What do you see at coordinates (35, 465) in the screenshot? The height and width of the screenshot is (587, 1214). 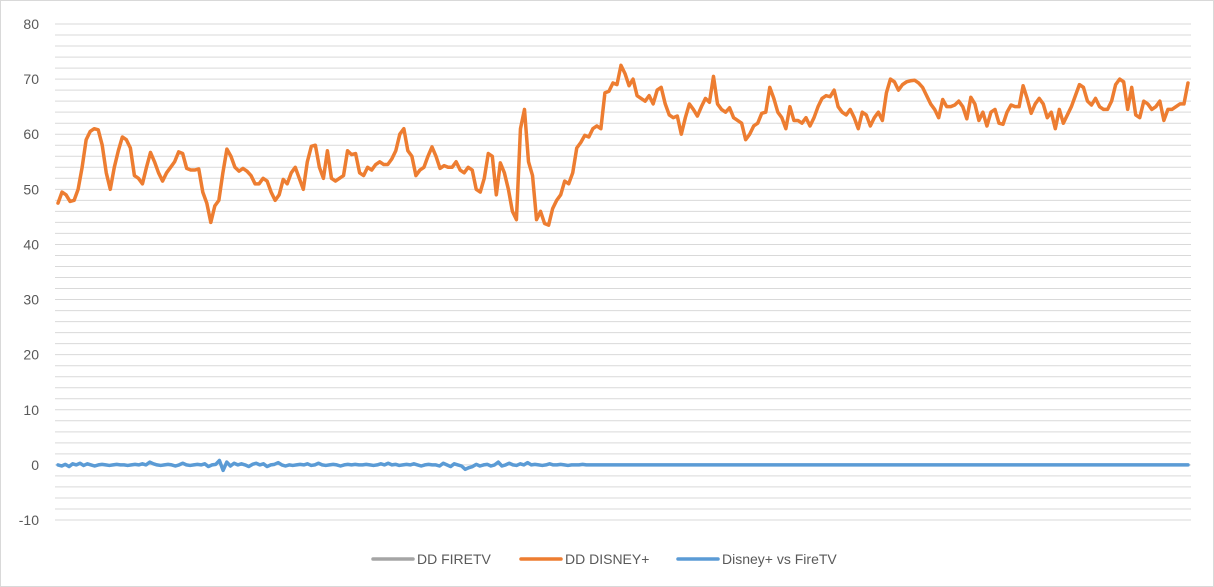 I see `y-tick-label: 0` at bounding box center [35, 465].